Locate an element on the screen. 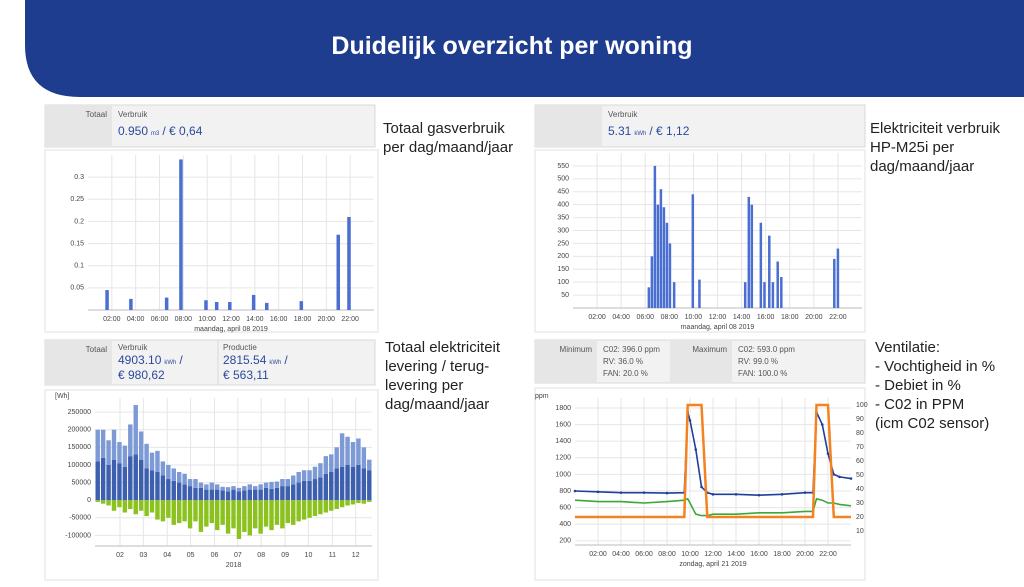 The height and width of the screenshot is (587, 1024). summary-label: Minimum is located at coordinates (576, 349).